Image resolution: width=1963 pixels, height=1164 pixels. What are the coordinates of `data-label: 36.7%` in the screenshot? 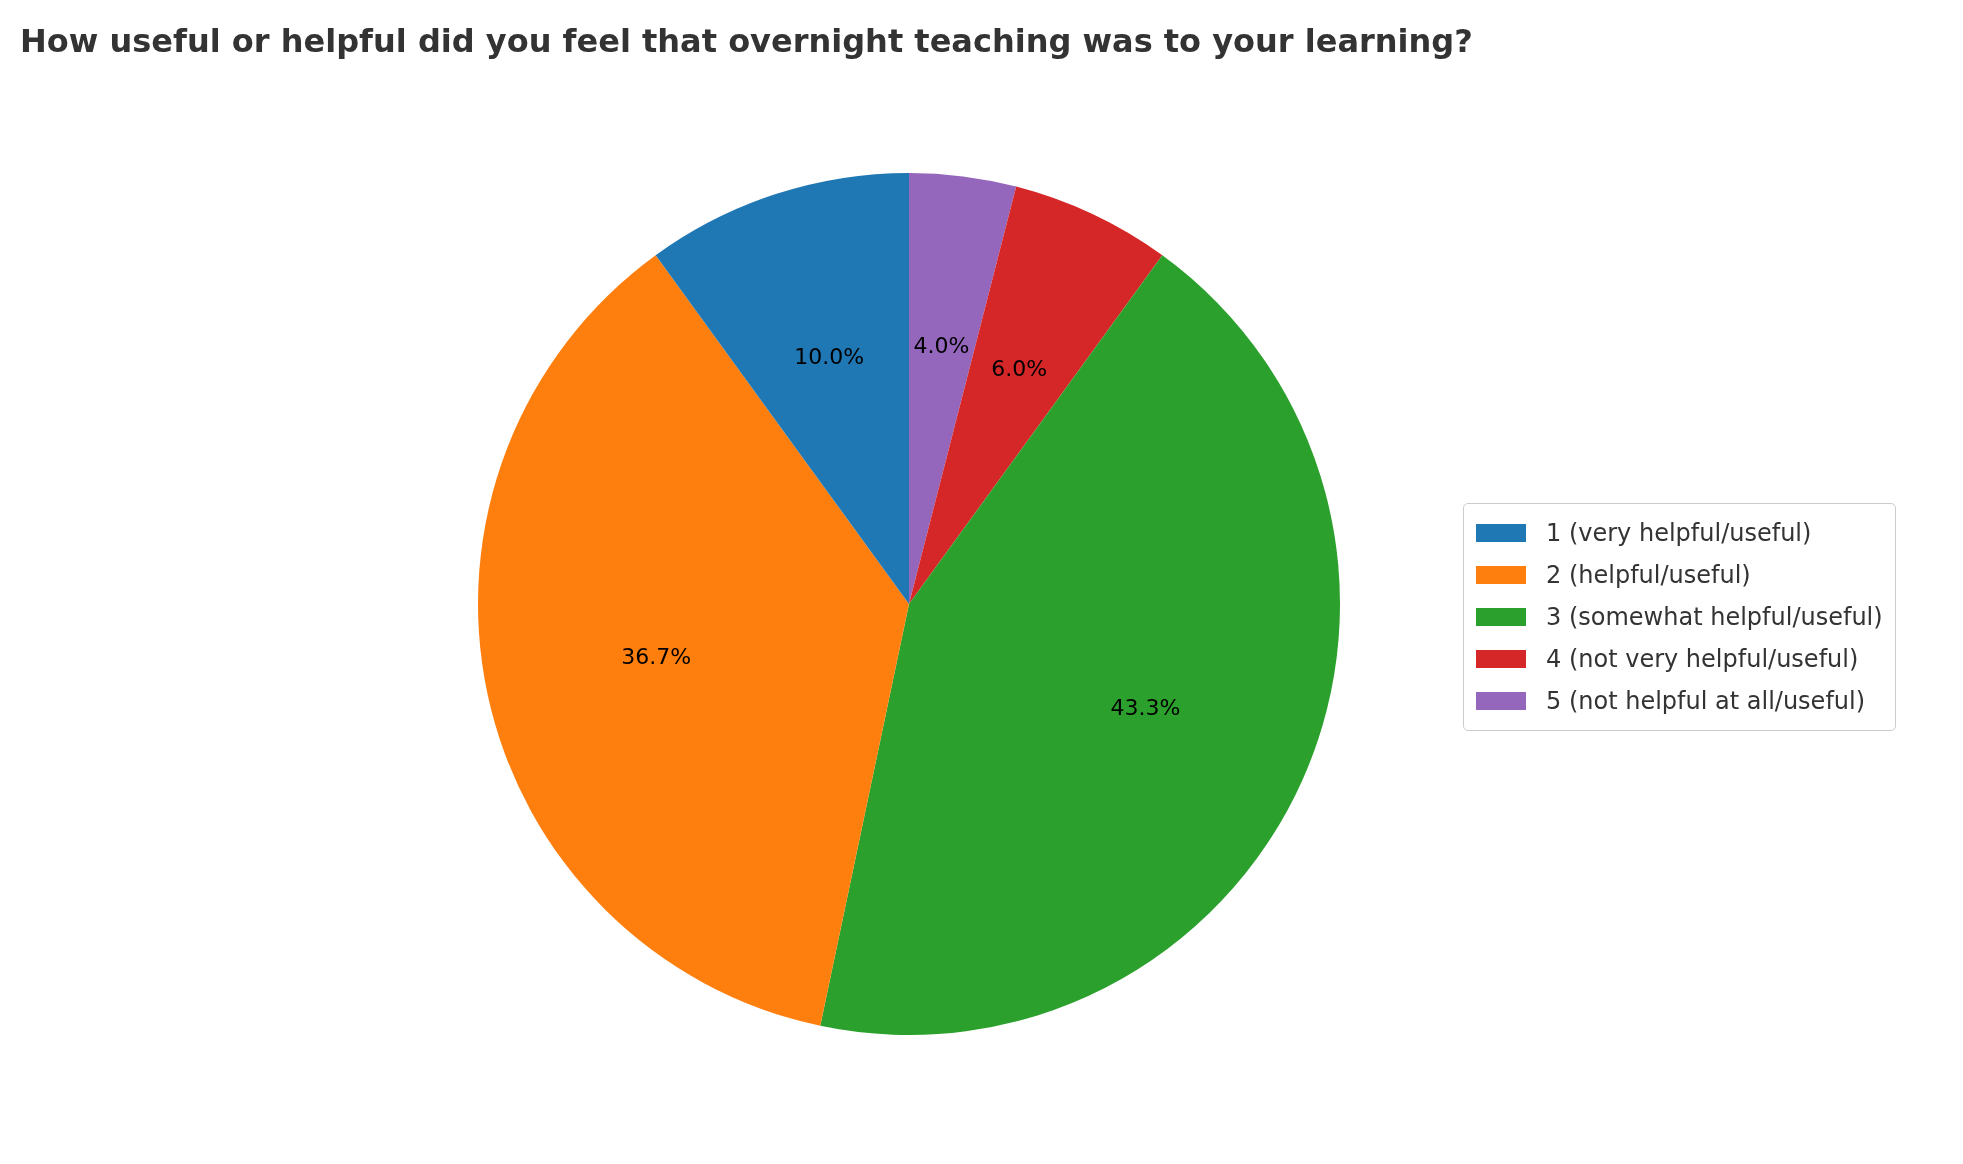 It's located at (656, 656).